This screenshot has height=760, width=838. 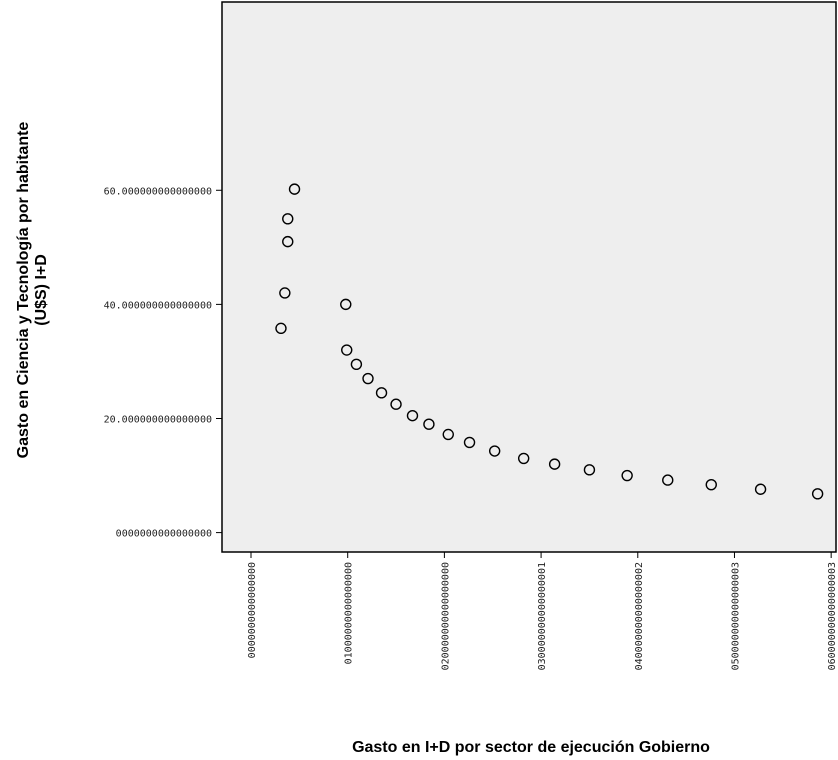 What do you see at coordinates (445, 616) in the screenshot?
I see `x-tick-label: 020000000000000000` at bounding box center [445, 616].